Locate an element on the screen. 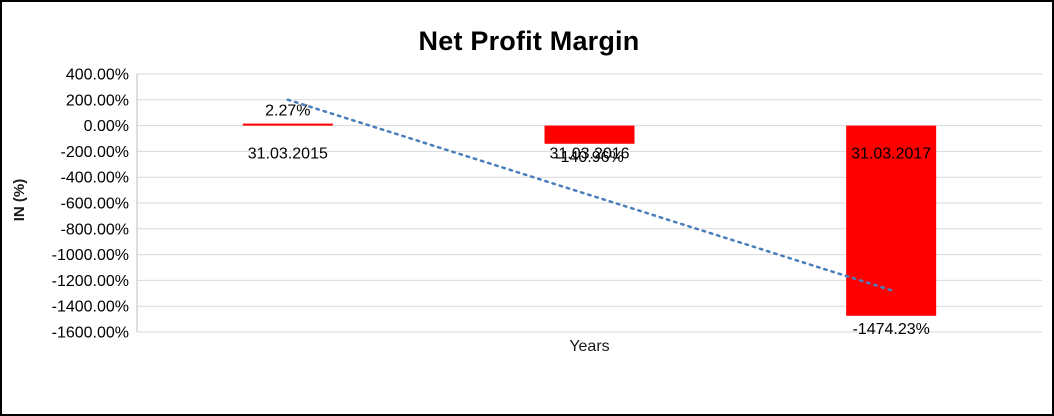 This screenshot has width=1054, height=416. data-label: 2.27% is located at coordinates (287, 110).